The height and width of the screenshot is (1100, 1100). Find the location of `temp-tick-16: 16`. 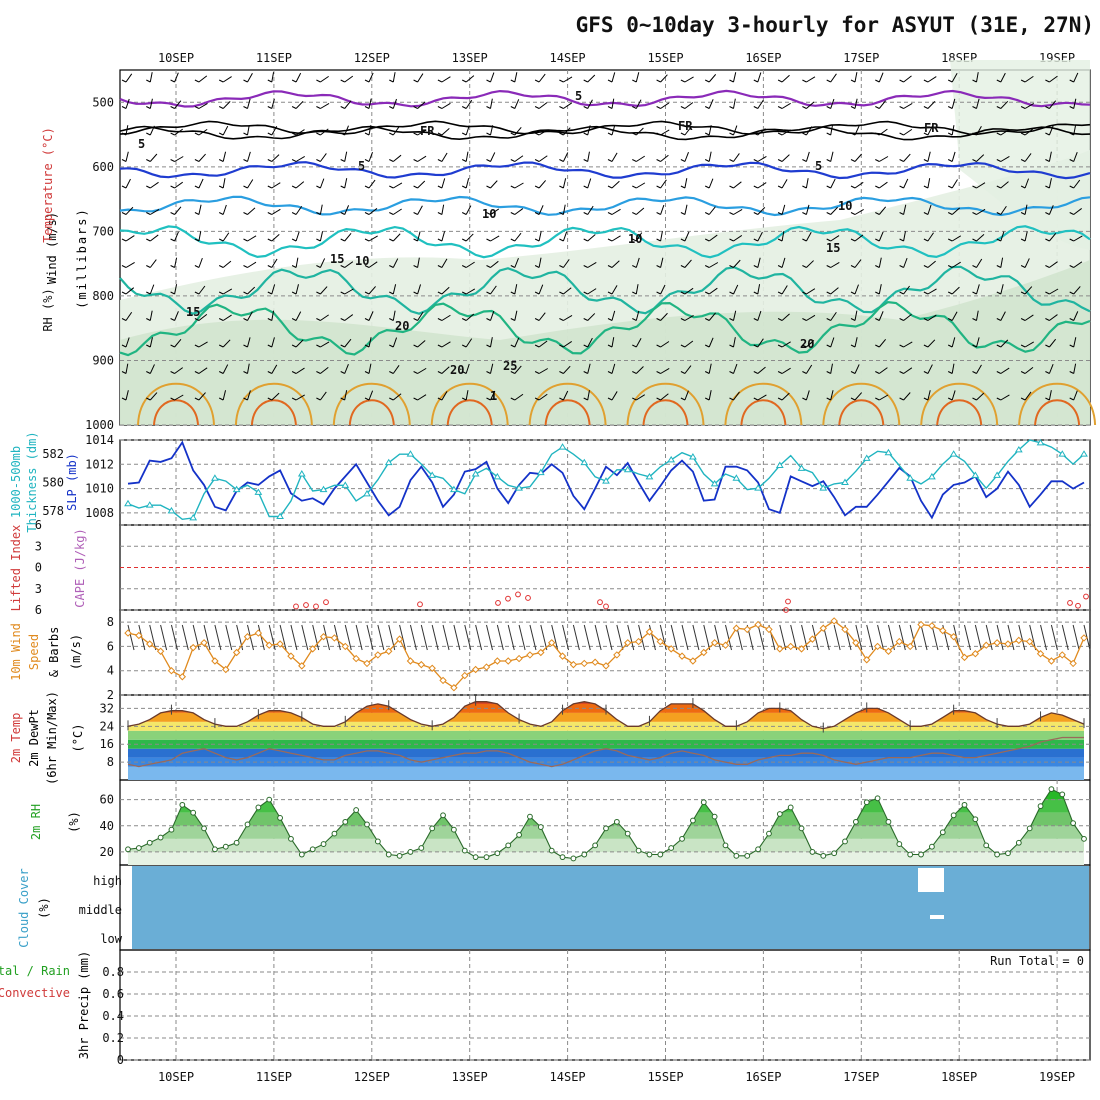

temp-tick-16: 16 is located at coordinates (107, 744).